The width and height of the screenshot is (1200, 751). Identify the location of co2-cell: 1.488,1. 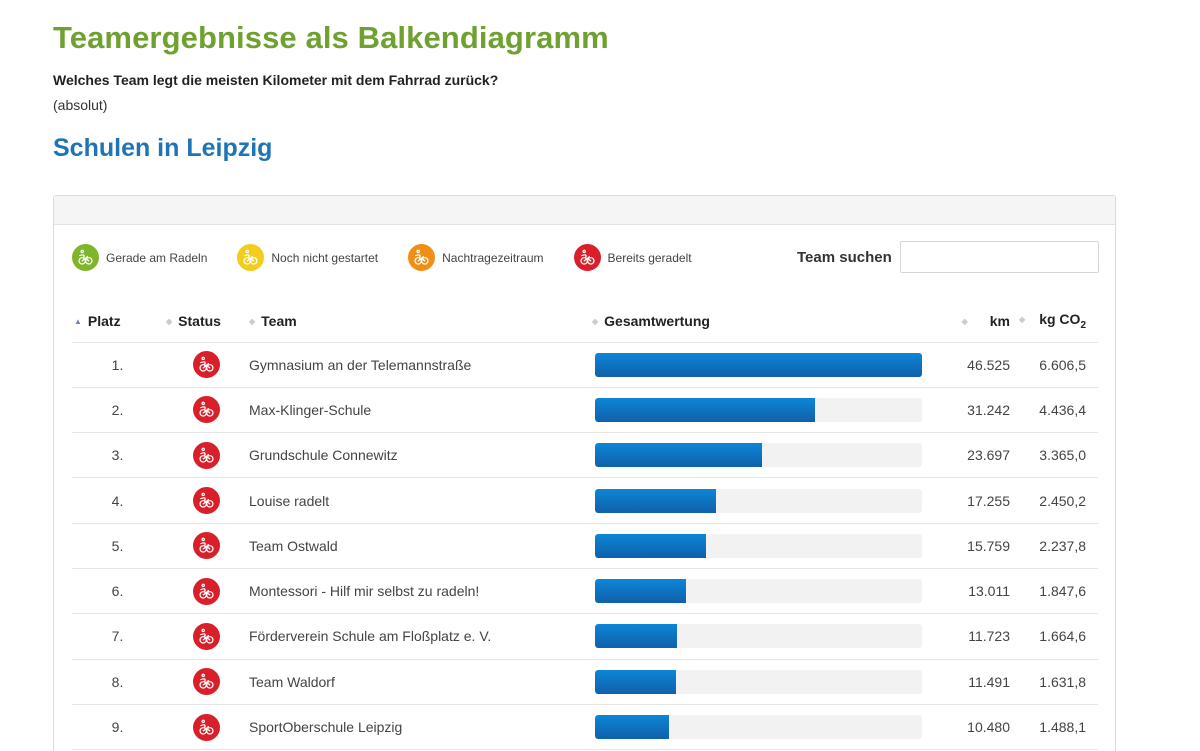
(1056, 727).